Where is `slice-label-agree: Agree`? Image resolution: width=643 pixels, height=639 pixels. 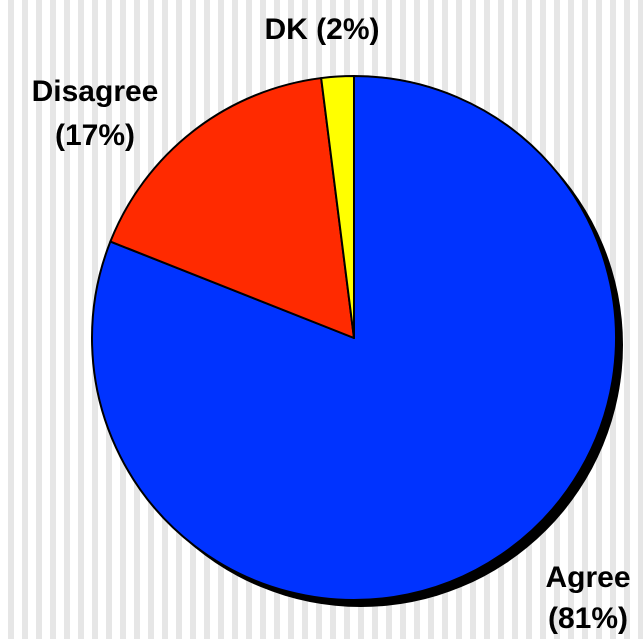
slice-label-agree: Agree is located at coordinates (587, 577).